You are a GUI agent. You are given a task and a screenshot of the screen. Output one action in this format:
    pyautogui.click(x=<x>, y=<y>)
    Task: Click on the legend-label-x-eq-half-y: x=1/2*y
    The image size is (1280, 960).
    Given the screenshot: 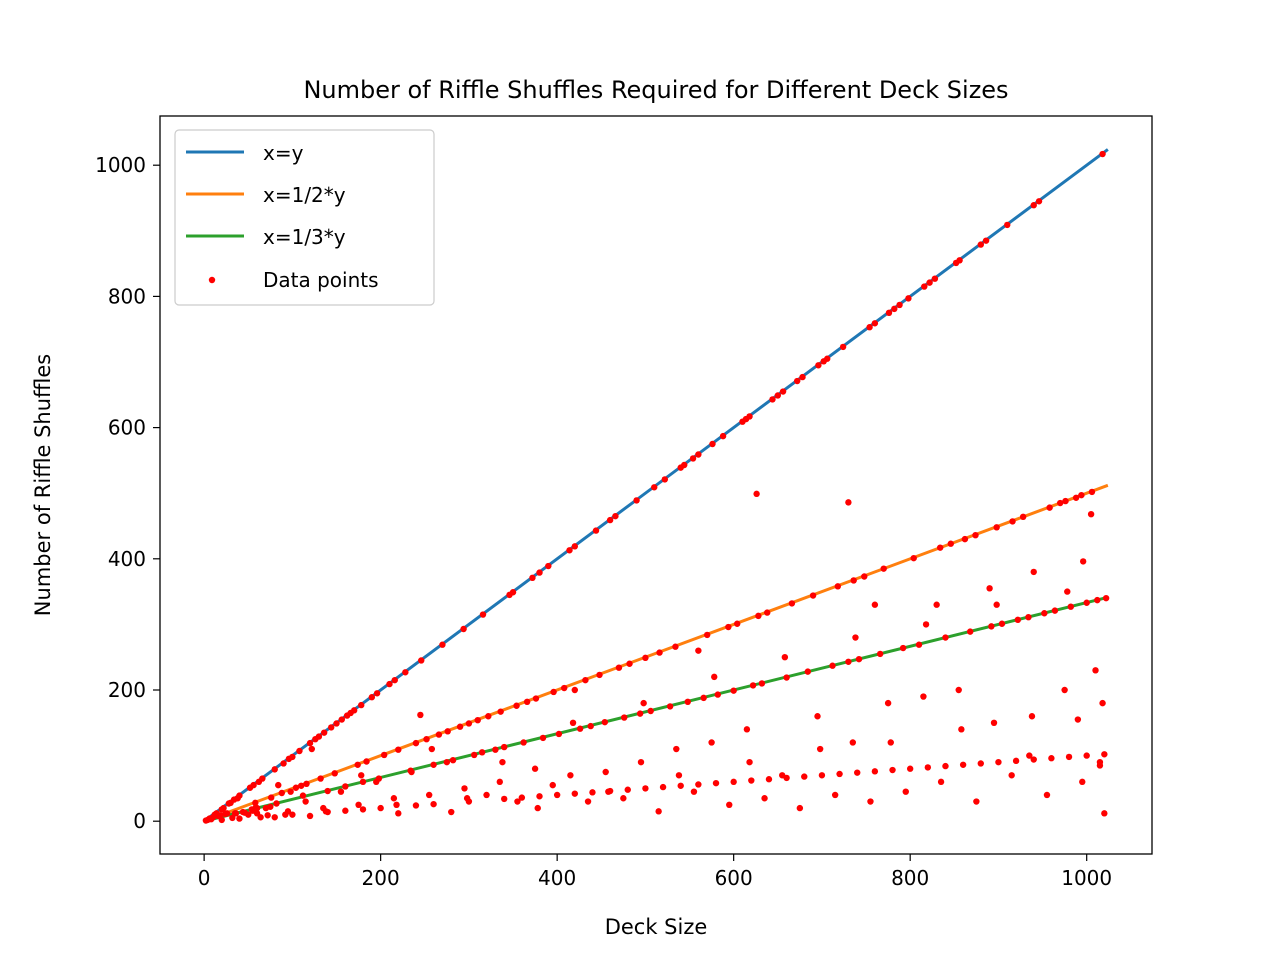 What is the action you would take?
    pyautogui.click(x=304, y=195)
    